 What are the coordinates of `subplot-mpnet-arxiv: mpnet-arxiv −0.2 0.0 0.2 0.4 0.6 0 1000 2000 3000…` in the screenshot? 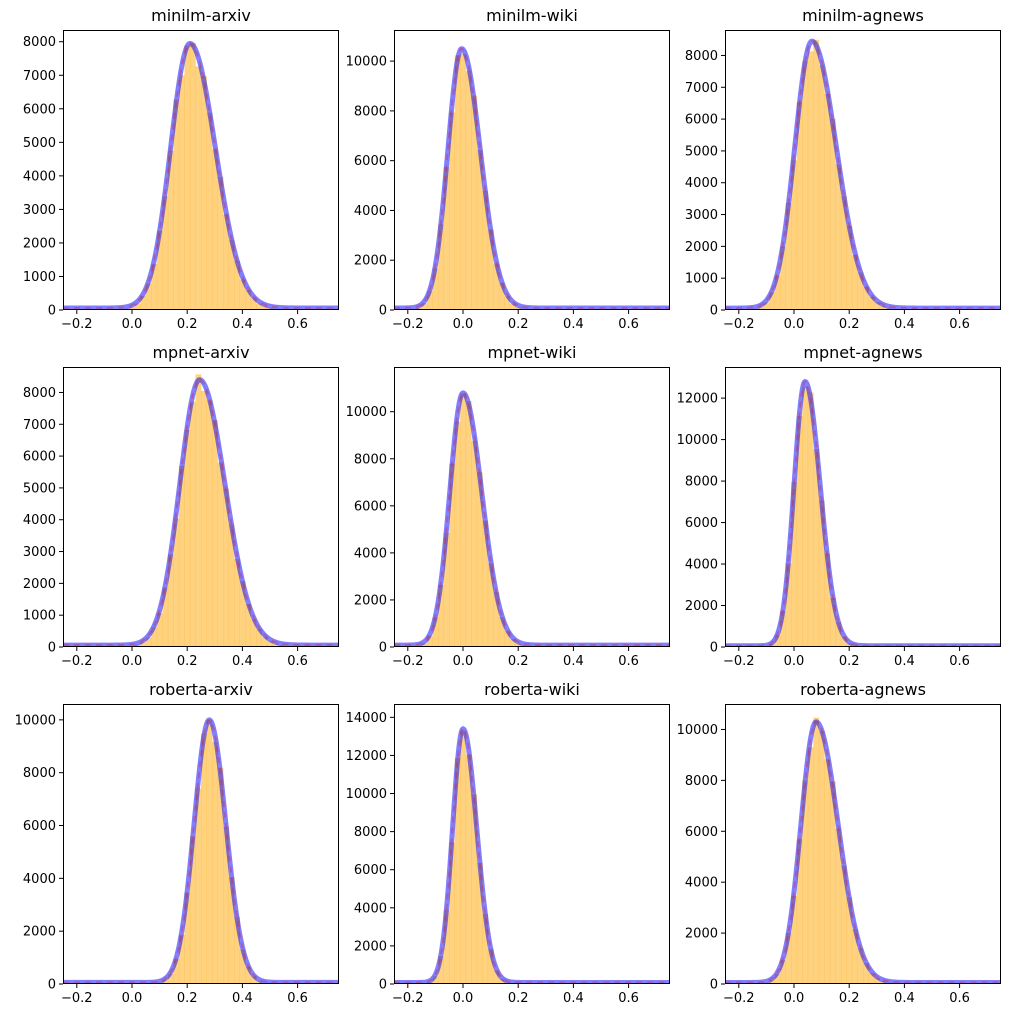 It's located at (181, 506).